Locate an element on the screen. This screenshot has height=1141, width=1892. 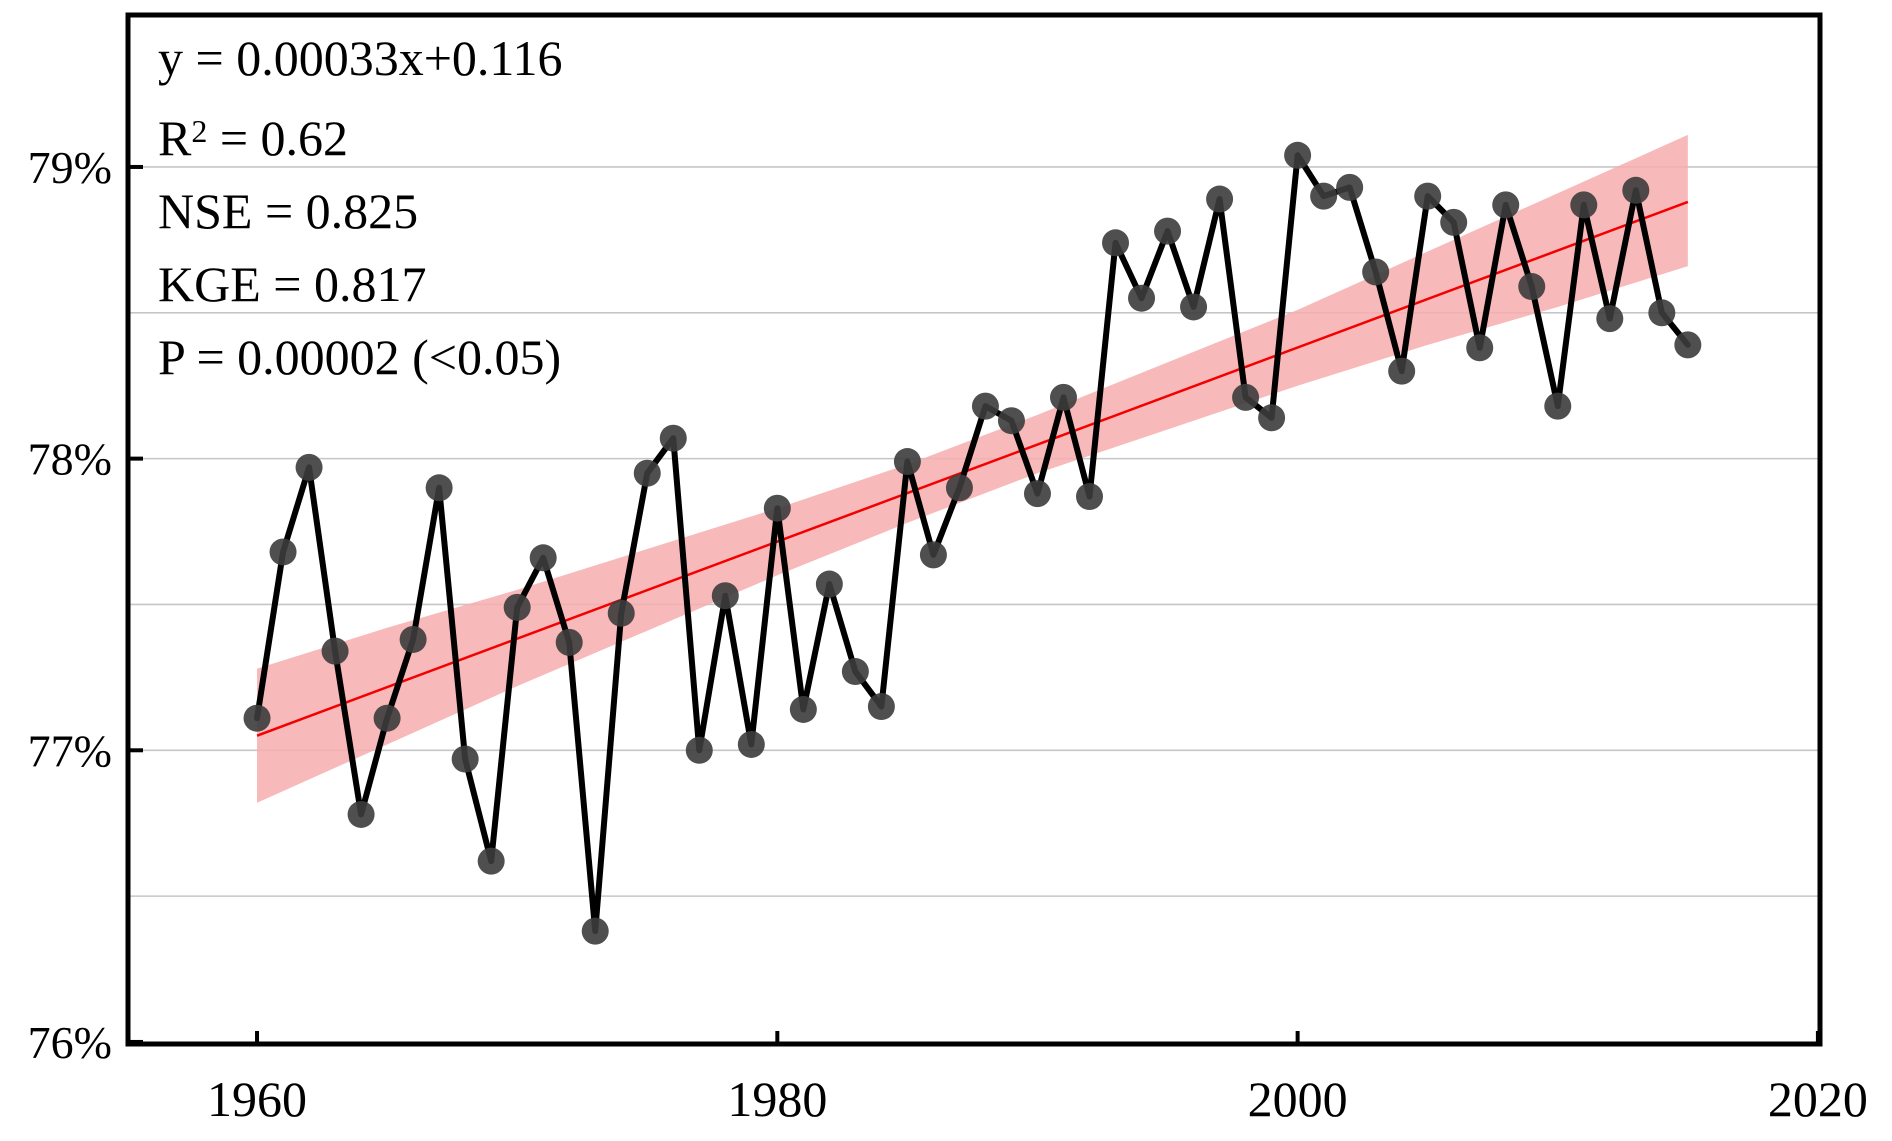
x-tick-label: 1960 is located at coordinates (257, 1099).